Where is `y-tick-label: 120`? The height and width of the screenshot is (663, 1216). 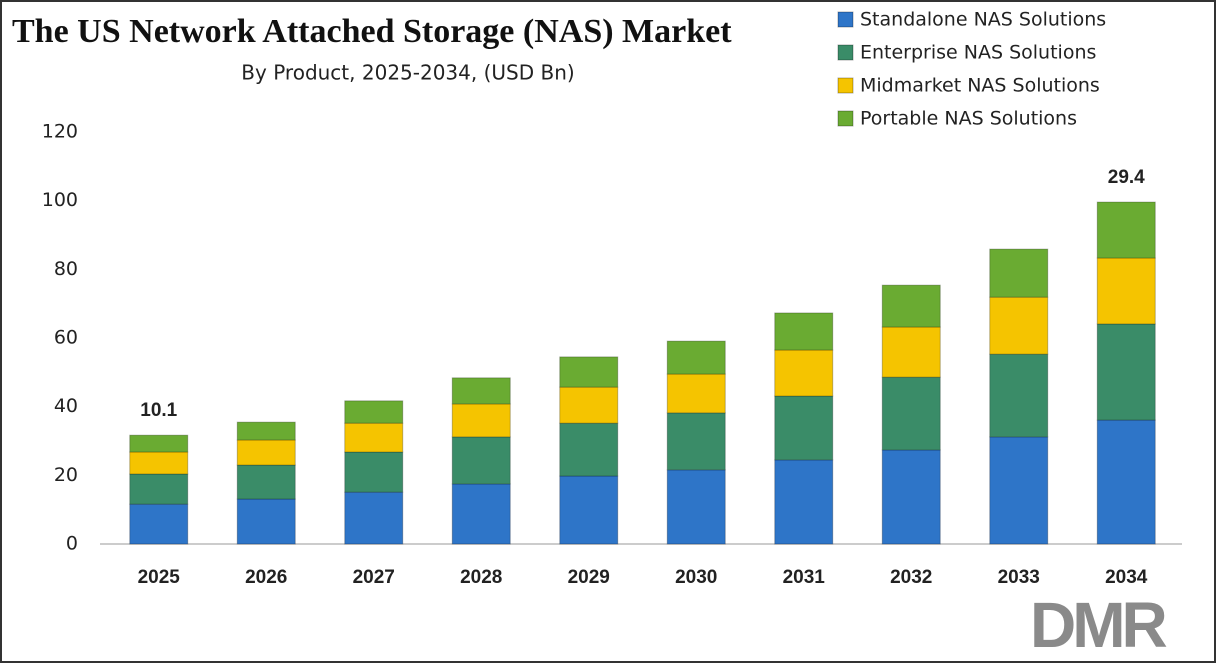 y-tick-label: 120 is located at coordinates (60, 132).